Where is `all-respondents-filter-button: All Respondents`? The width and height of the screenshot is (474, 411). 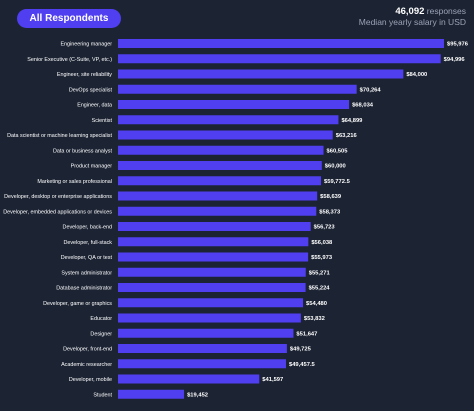
all-respondents-filter-button: All Respondents is located at coordinates (69, 18).